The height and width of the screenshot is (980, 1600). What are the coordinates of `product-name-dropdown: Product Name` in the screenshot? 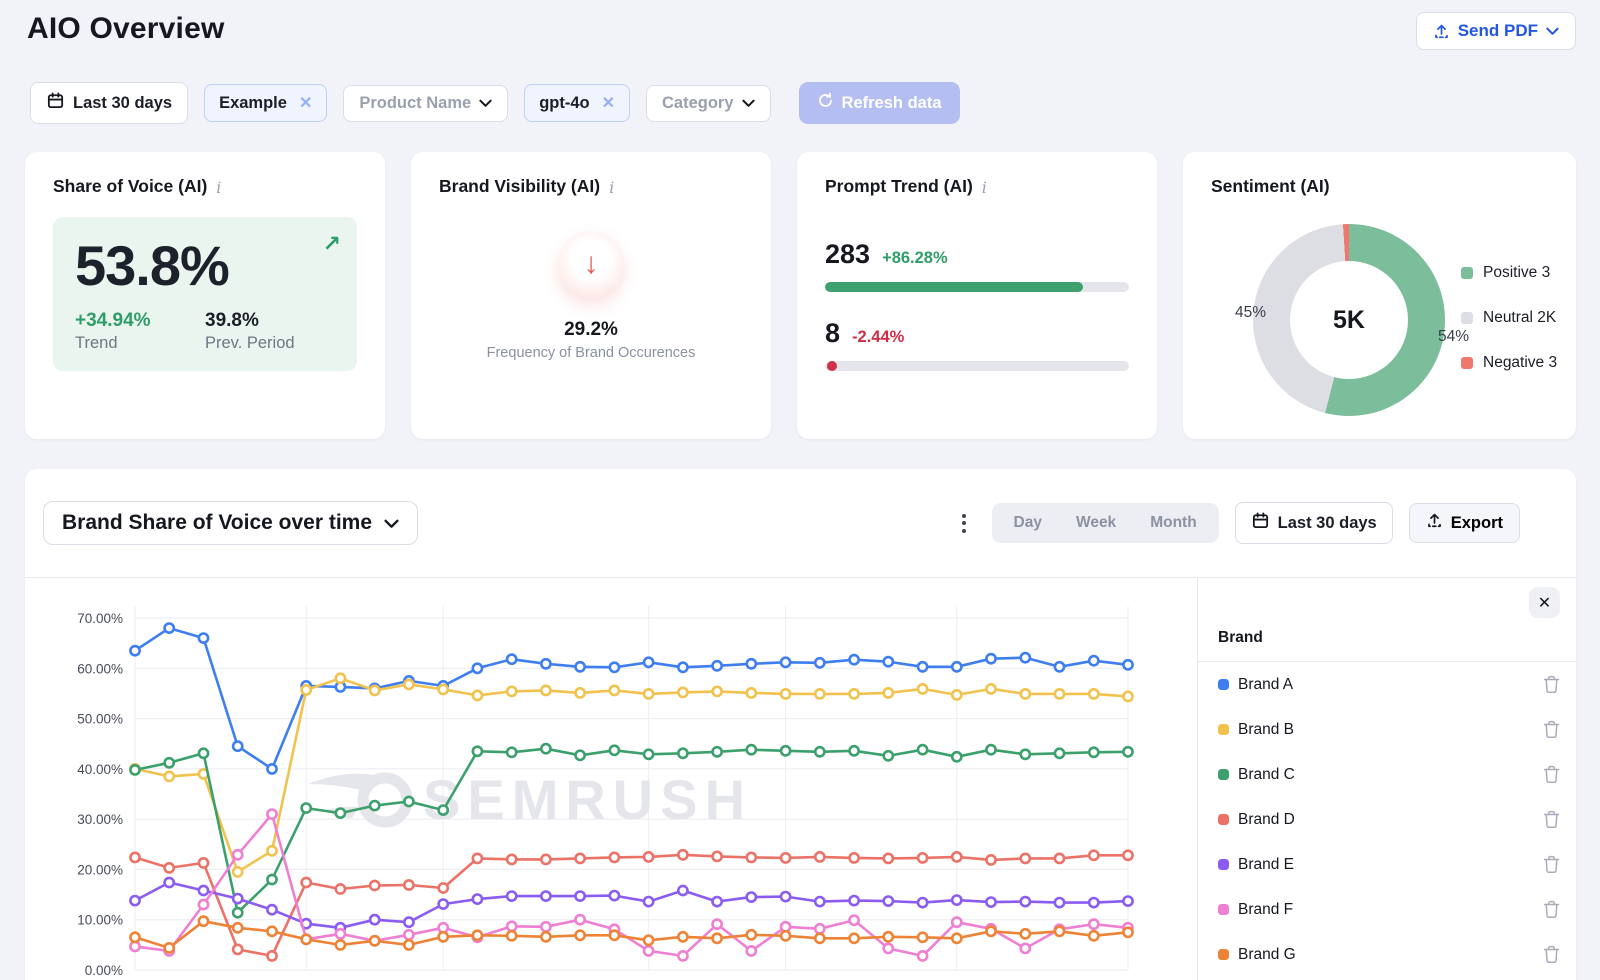 It's located at (426, 103).